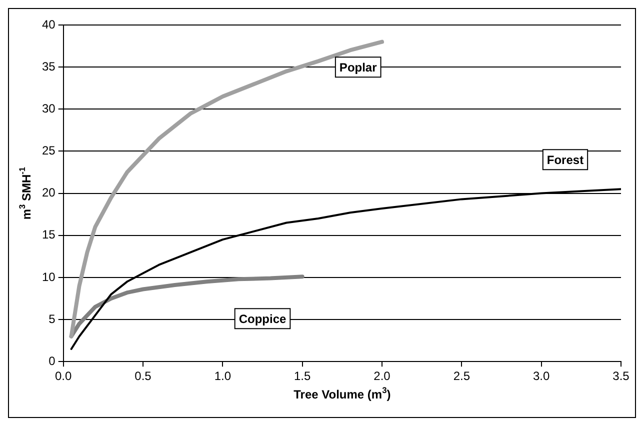 The width and height of the screenshot is (644, 426). I want to click on y-tick-label: 40, so click(49, 24).